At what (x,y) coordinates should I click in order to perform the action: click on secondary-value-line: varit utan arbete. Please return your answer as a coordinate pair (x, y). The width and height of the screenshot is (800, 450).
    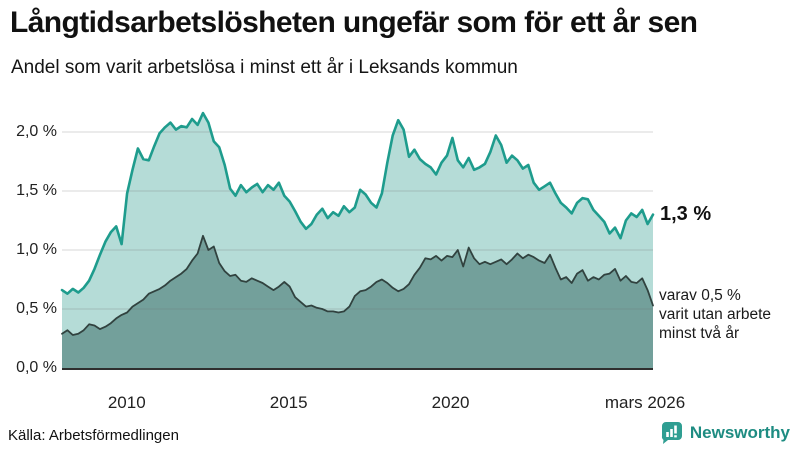
    Looking at the image, I should click on (715, 314).